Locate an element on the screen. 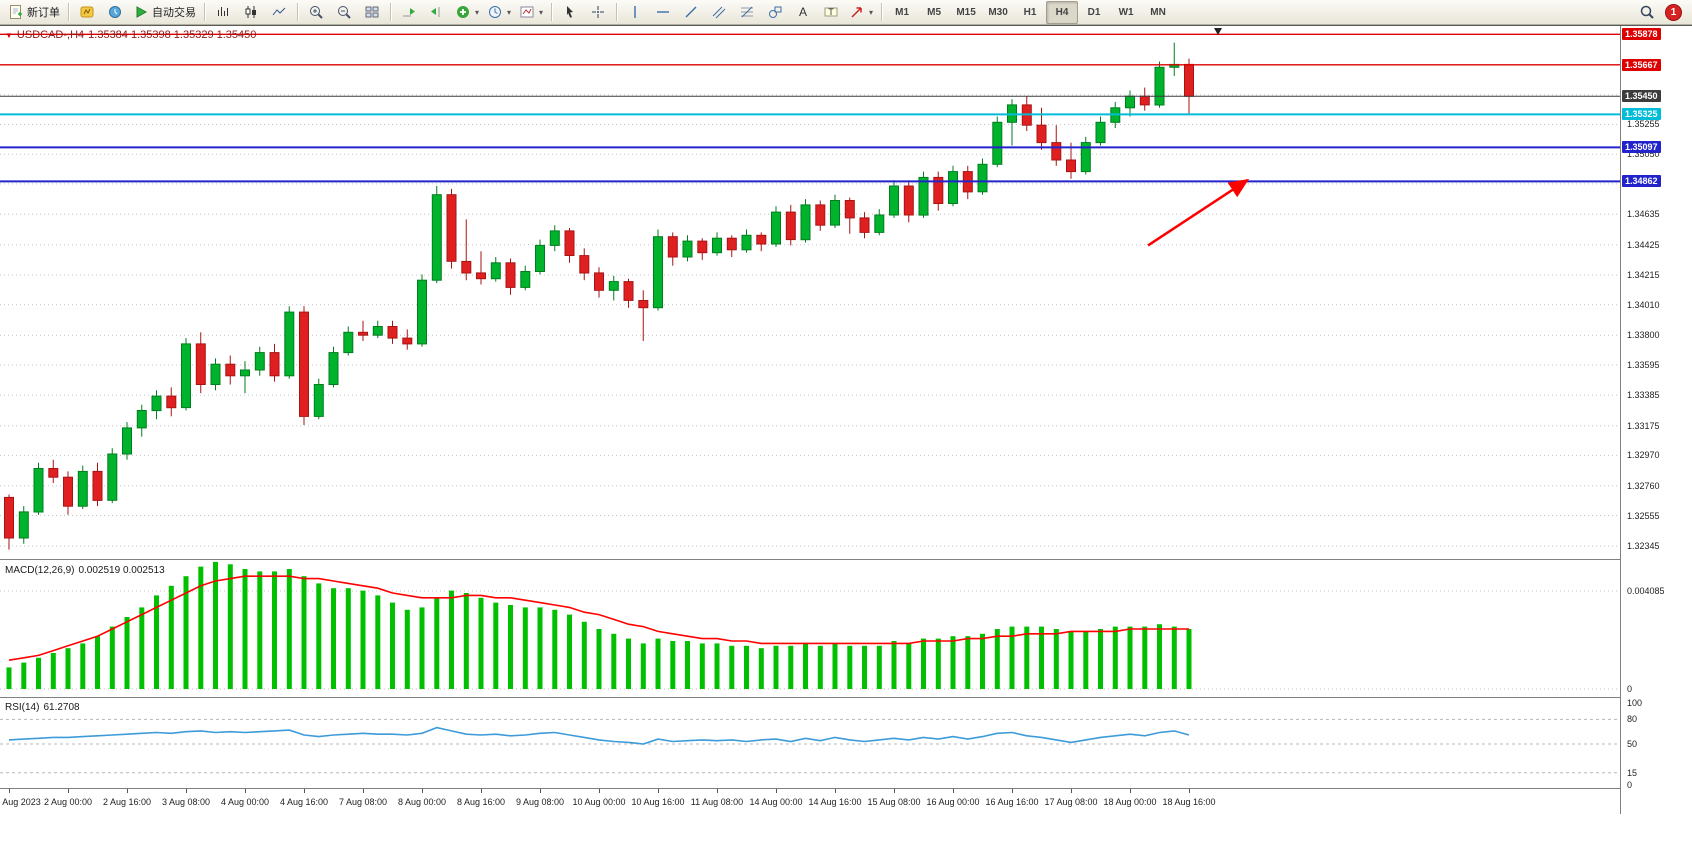  chart-shift-icon is located at coordinates (437, 12).